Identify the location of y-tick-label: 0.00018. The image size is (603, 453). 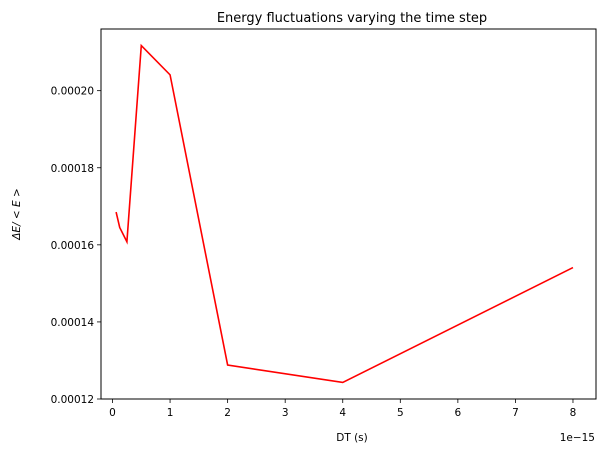
(72, 169).